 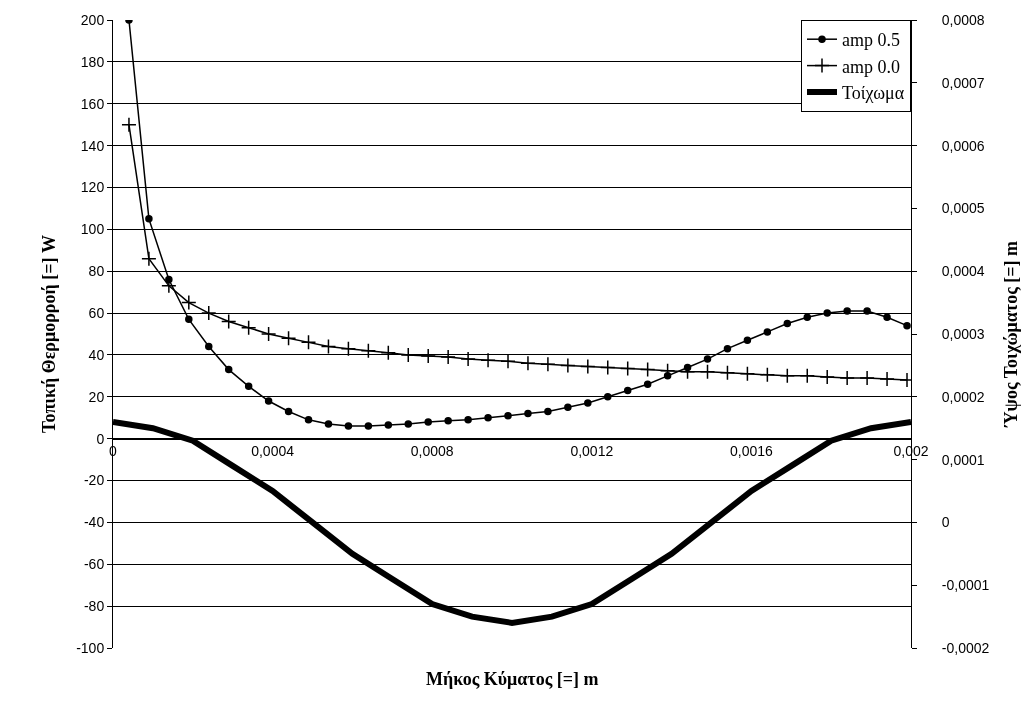 What do you see at coordinates (92, 61) in the screenshot?
I see `y-tick-label: 180` at bounding box center [92, 61].